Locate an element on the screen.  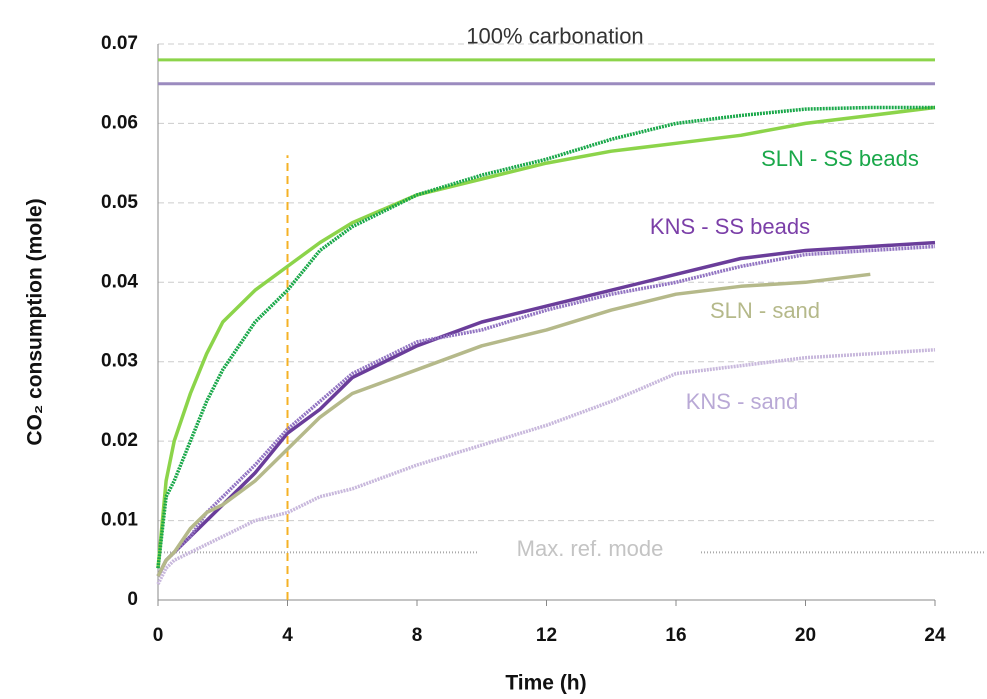
y-tick-label: 0 is located at coordinates (132, 599).